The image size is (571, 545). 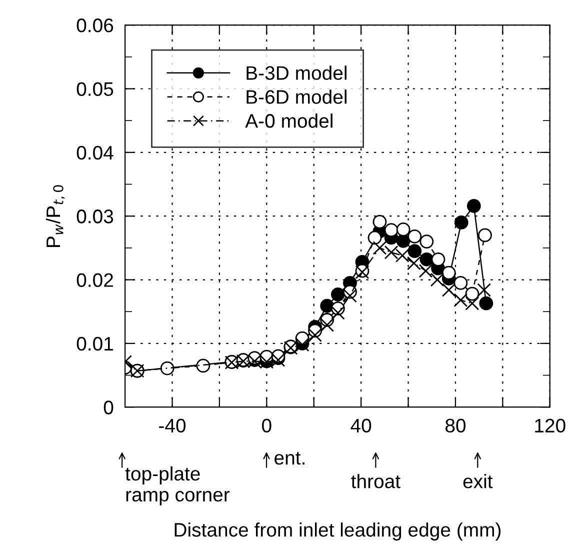 I want to click on y-tick-label: 0.03, so click(x=95, y=217).